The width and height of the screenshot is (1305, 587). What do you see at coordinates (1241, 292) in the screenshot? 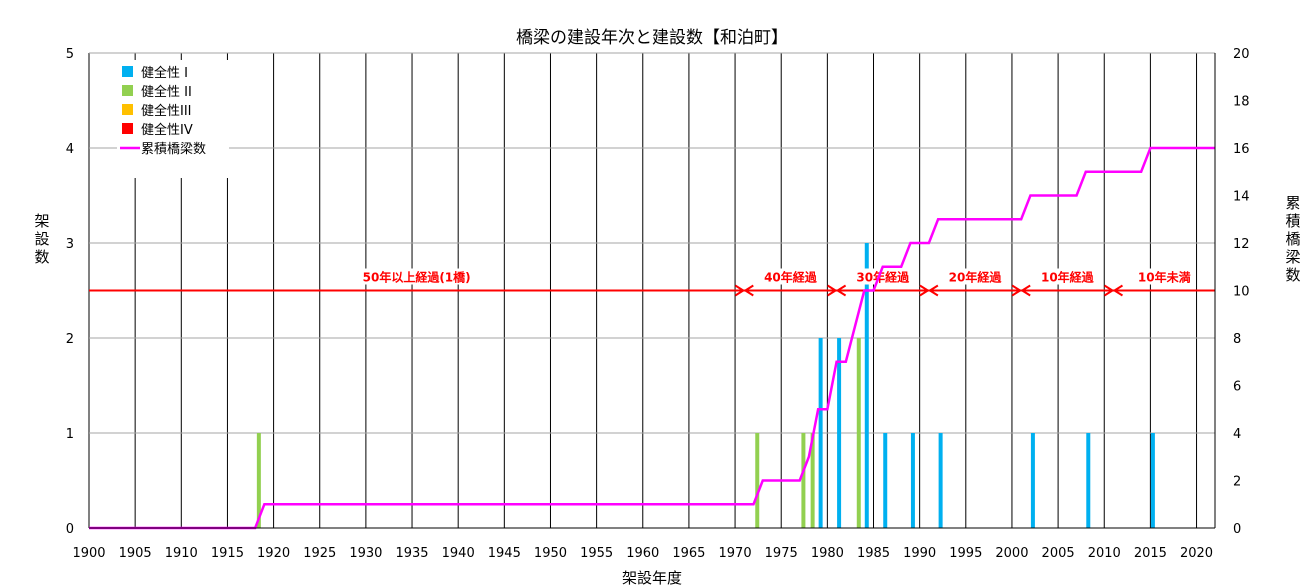
I see `y-right-tick-label: 10` at bounding box center [1241, 292].